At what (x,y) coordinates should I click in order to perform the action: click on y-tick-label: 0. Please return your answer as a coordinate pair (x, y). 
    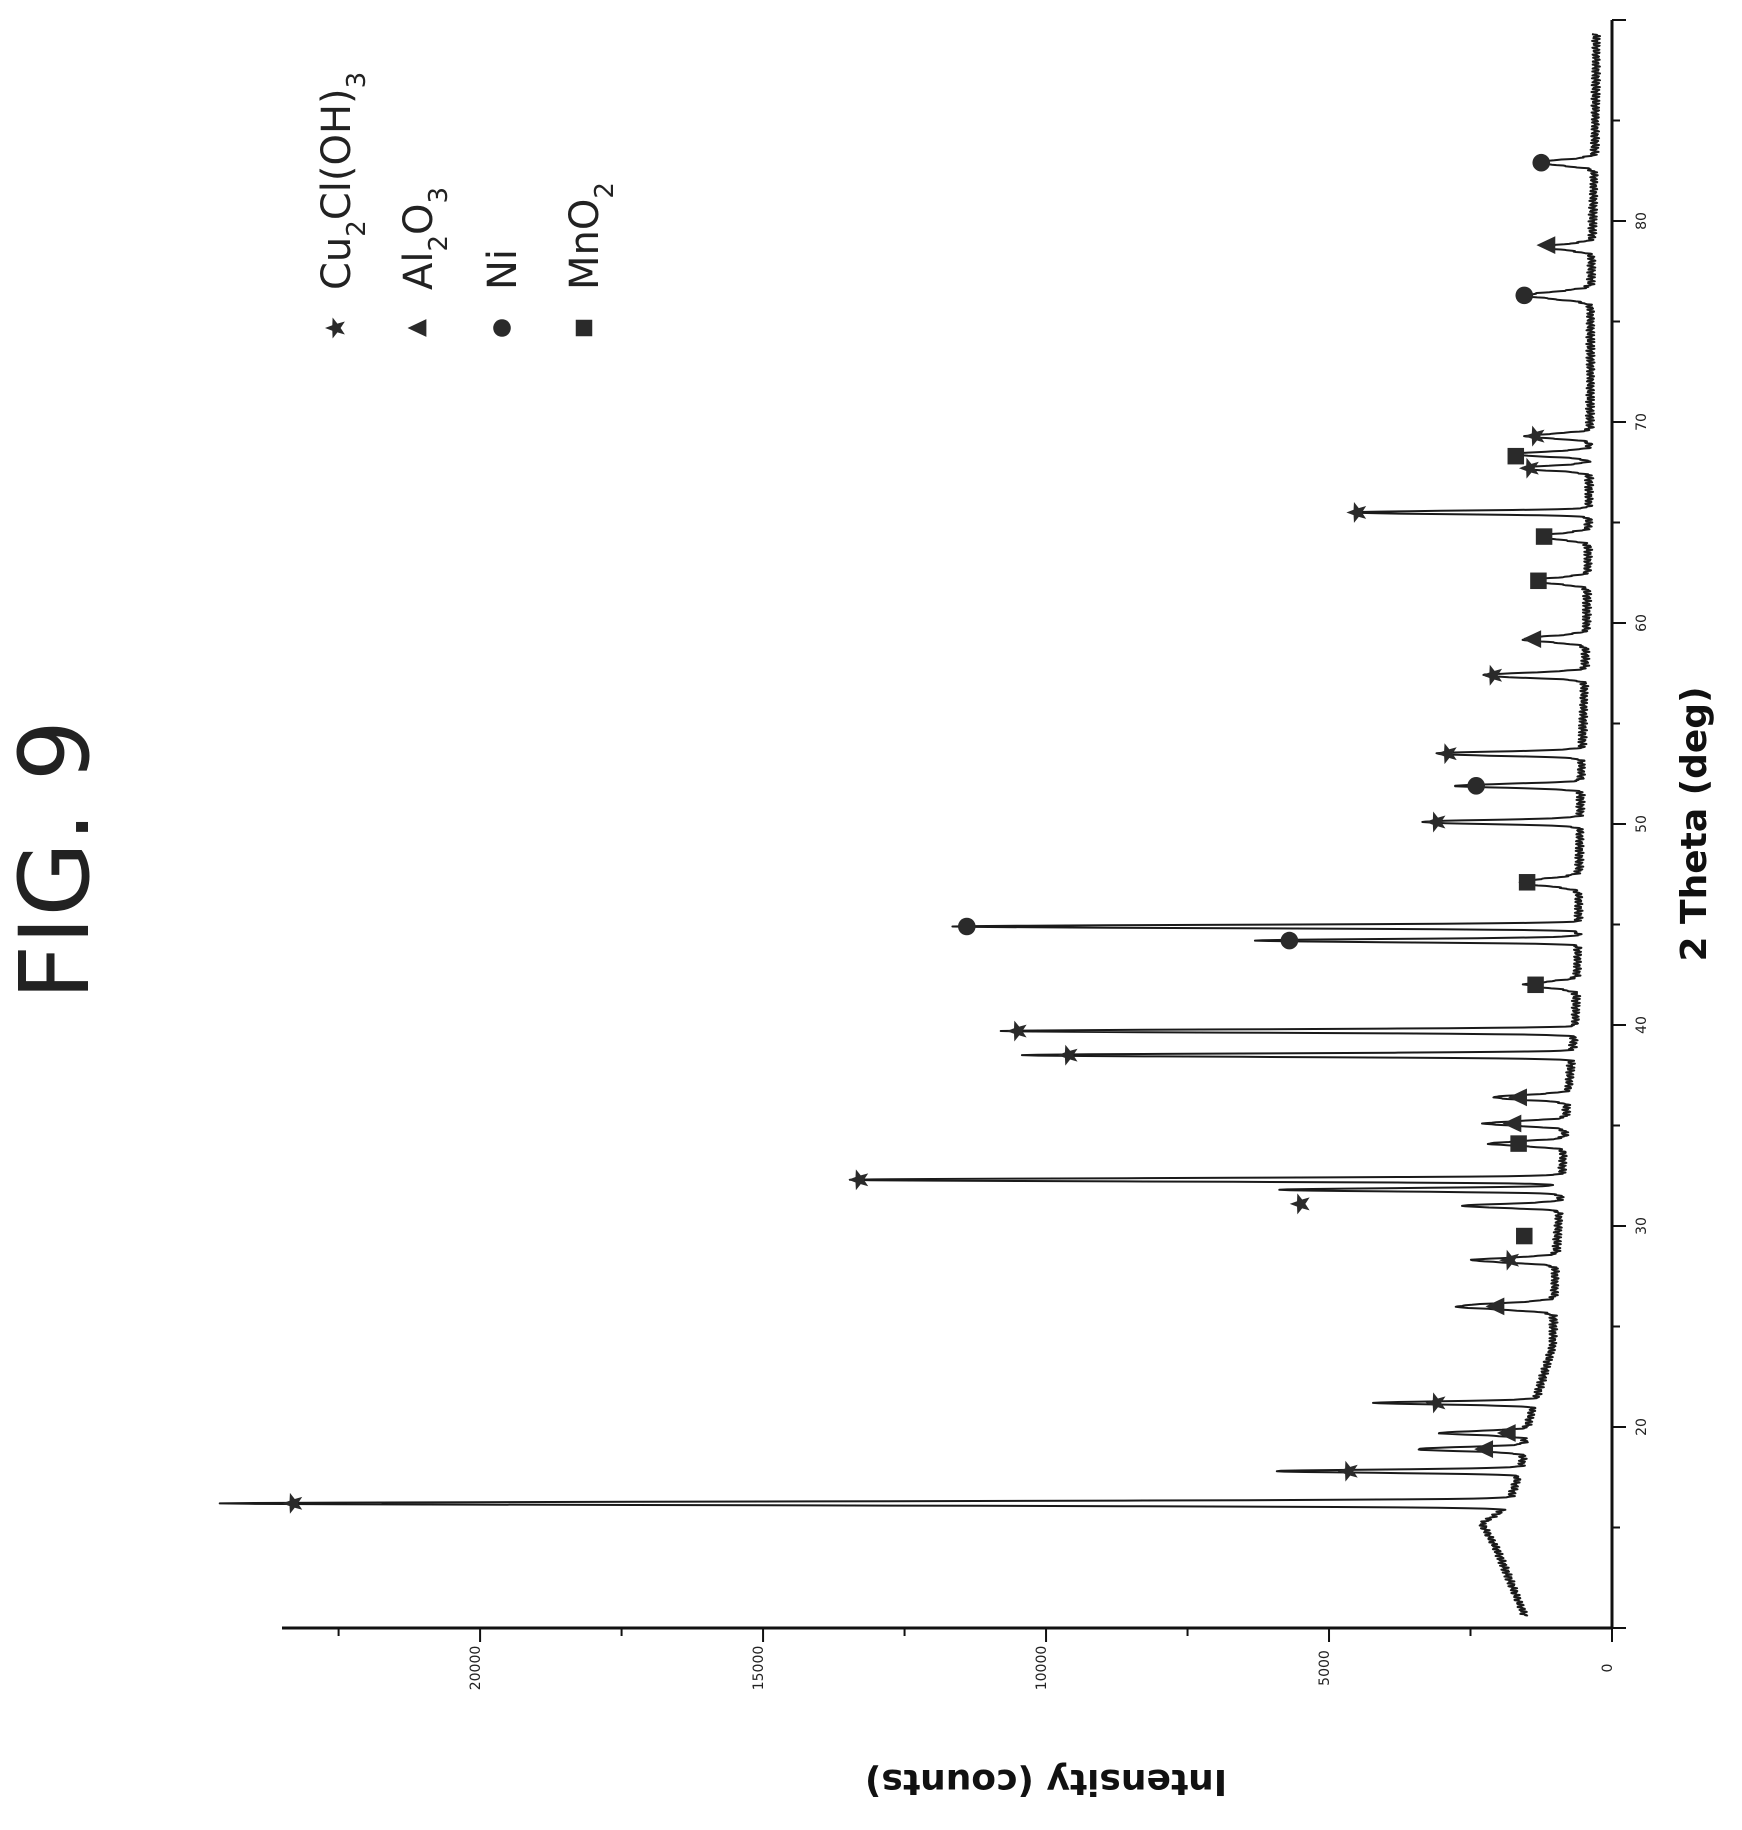
    Looking at the image, I should click on (1608, 1668).